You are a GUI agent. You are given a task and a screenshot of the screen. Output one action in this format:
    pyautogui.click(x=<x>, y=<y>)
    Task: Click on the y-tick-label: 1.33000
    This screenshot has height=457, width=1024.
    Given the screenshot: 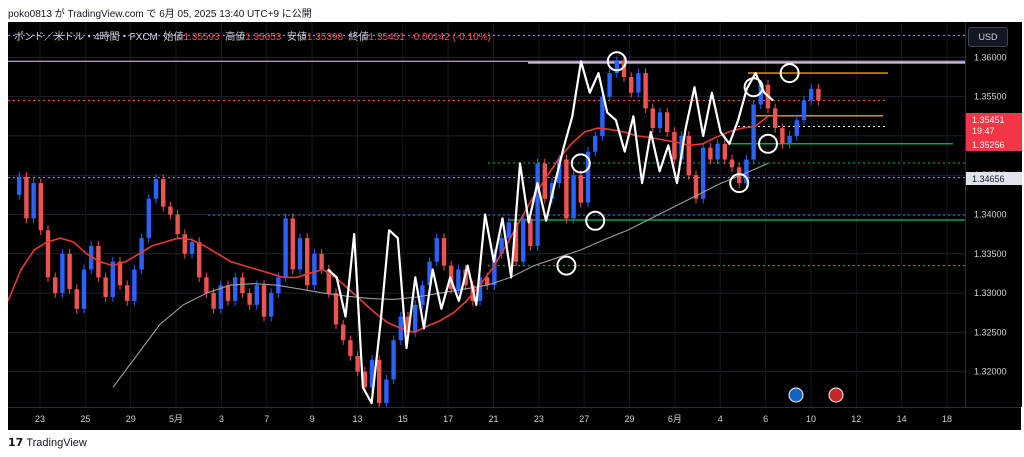 What is the action you would take?
    pyautogui.click(x=990, y=293)
    